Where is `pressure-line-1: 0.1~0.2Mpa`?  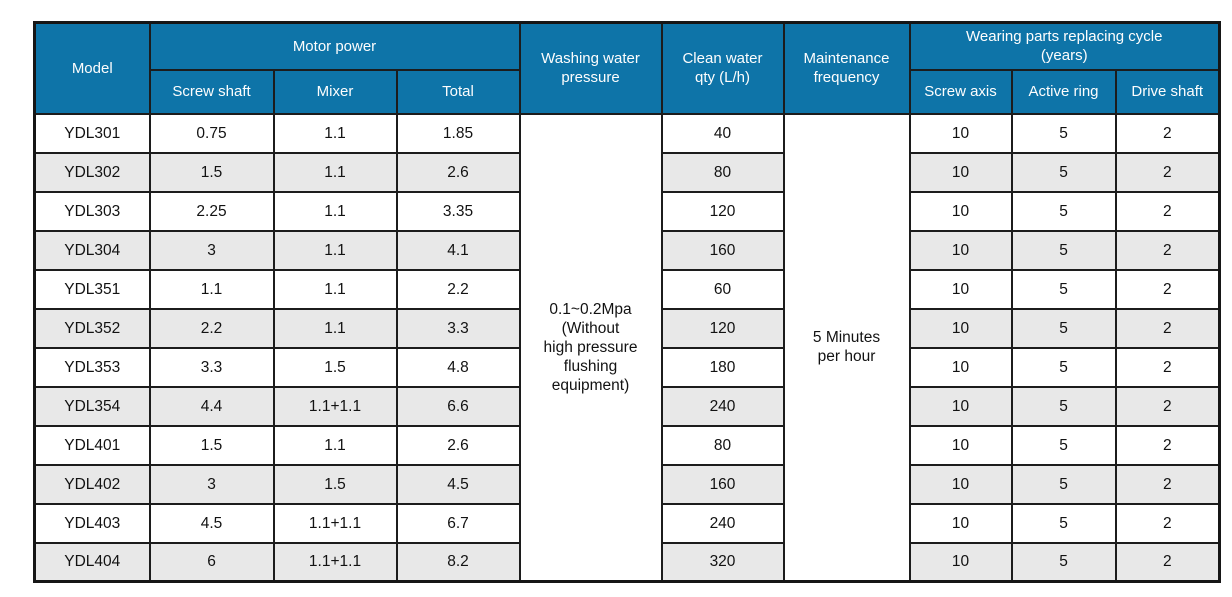 pressure-line-1: 0.1~0.2Mpa is located at coordinates (590, 309).